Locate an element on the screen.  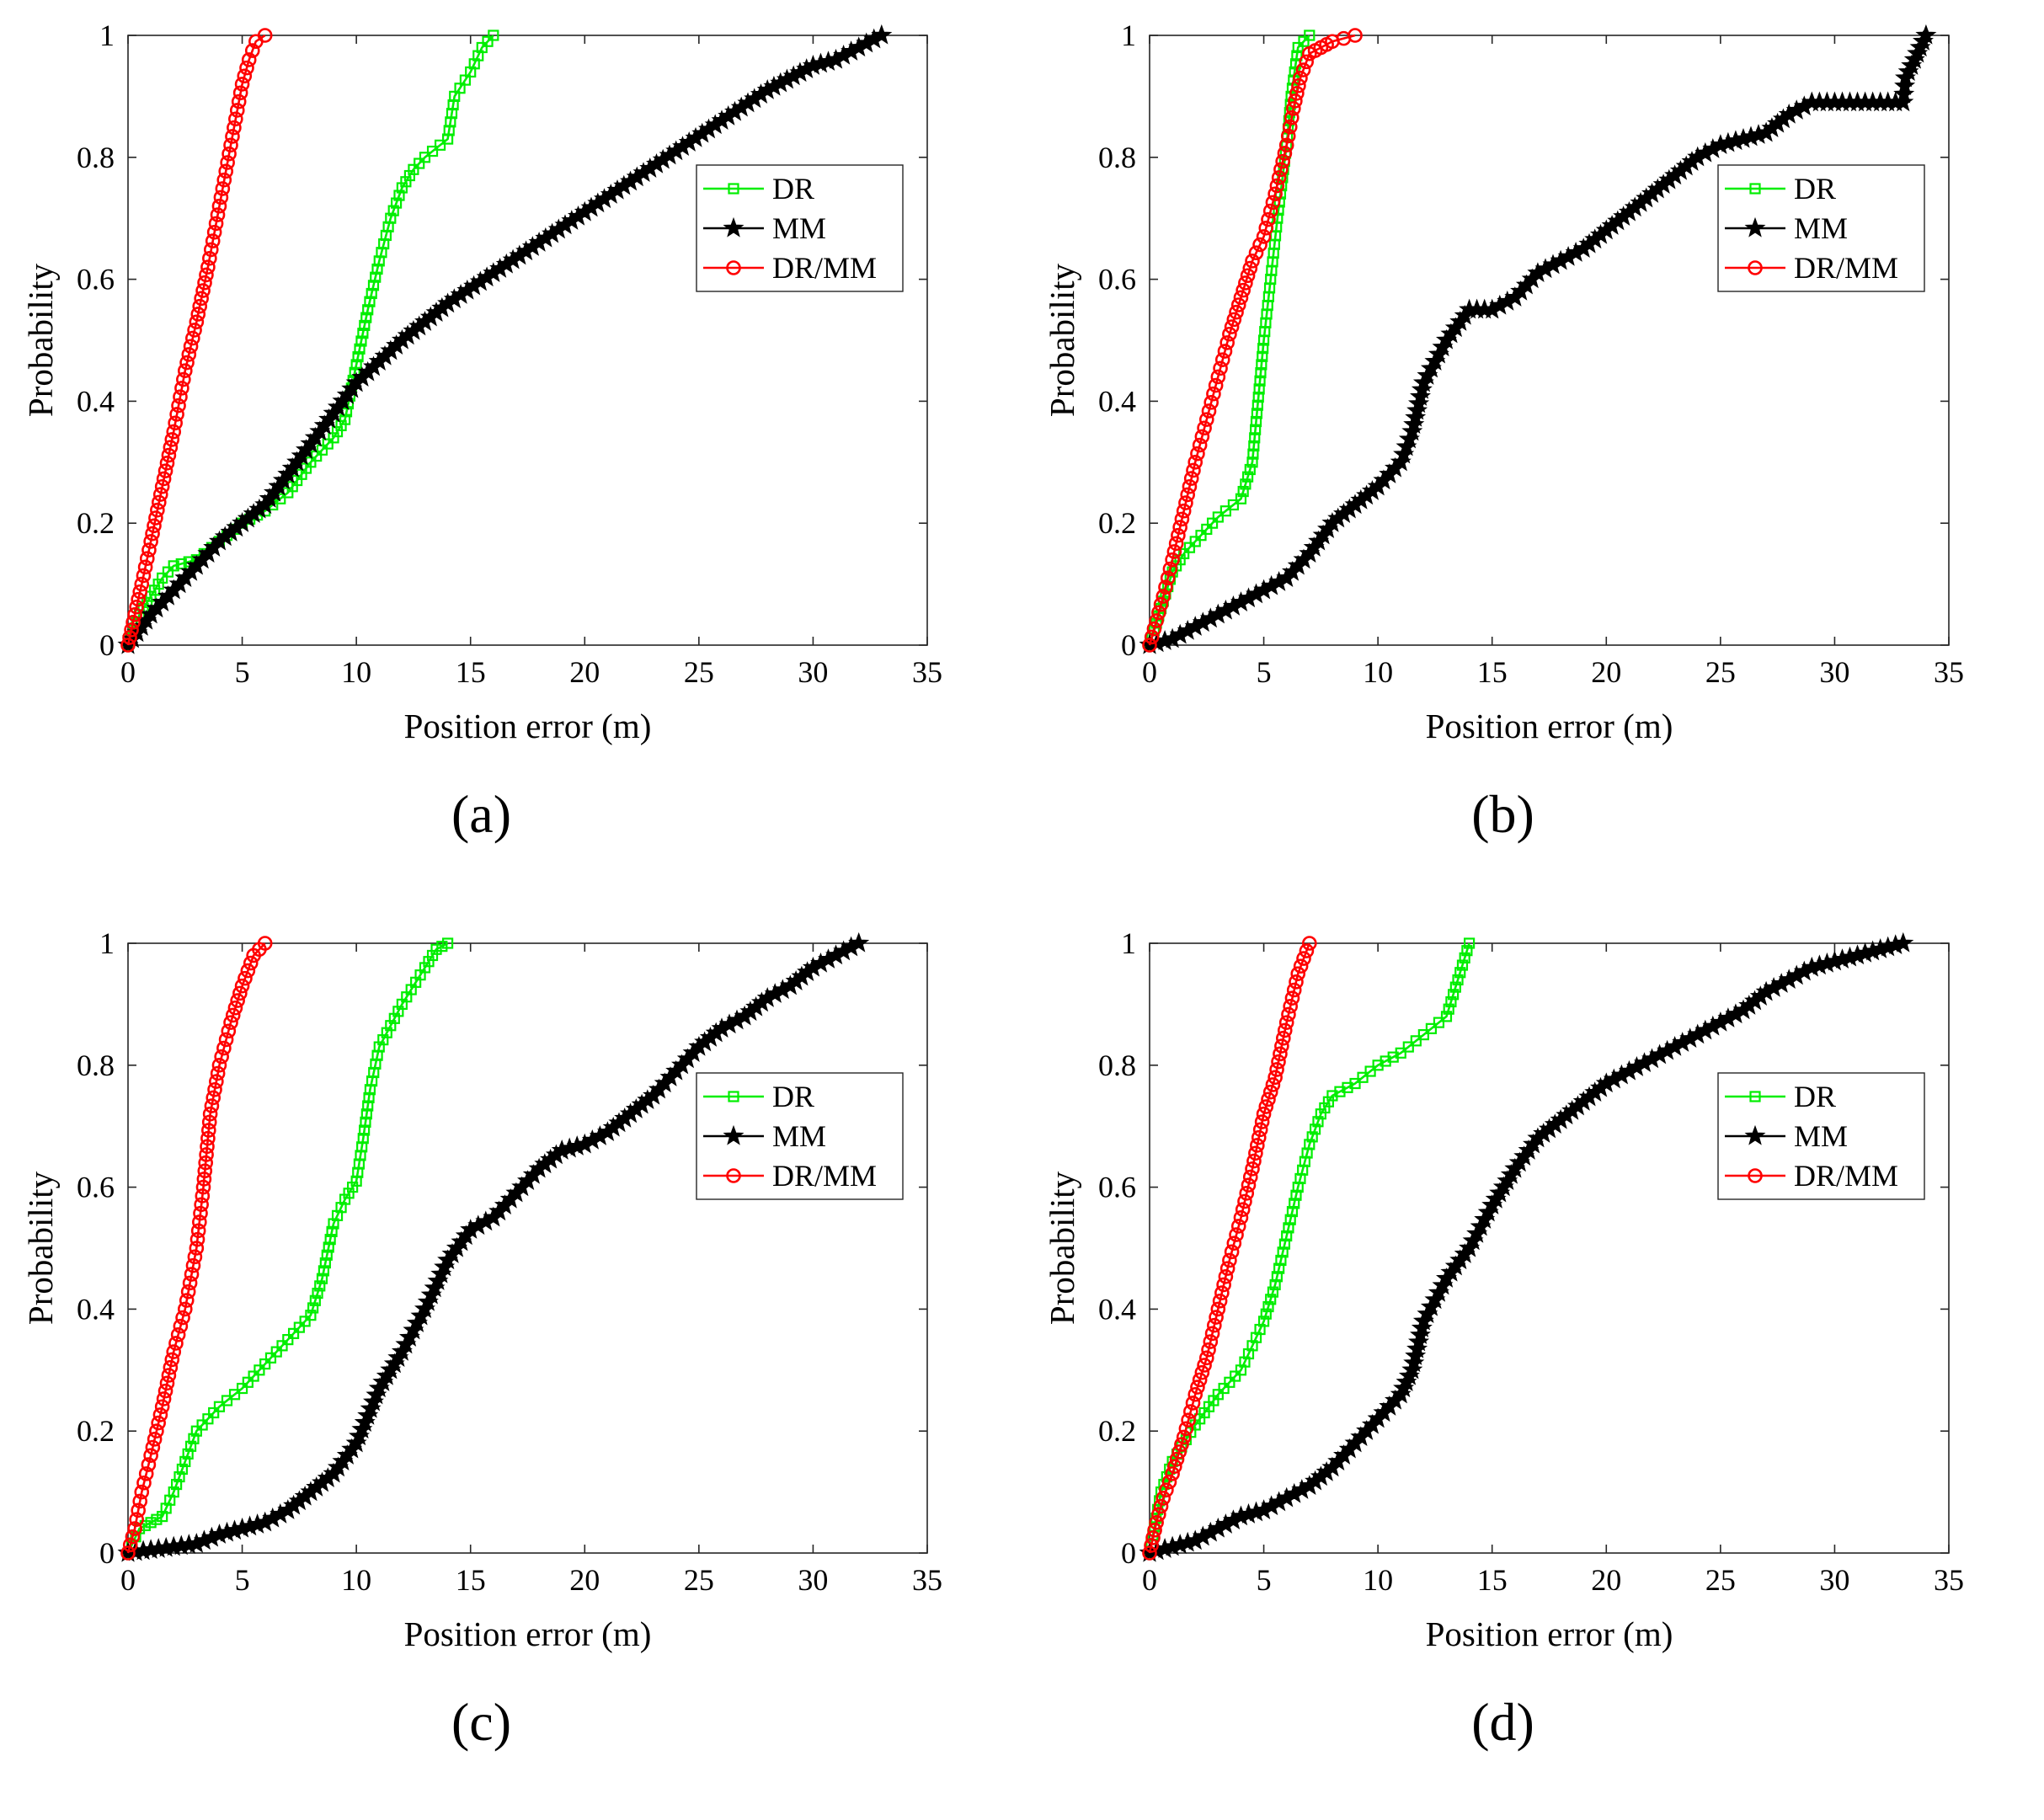
x-axis-label: Position error (m) is located at coordinates (1549, 726).